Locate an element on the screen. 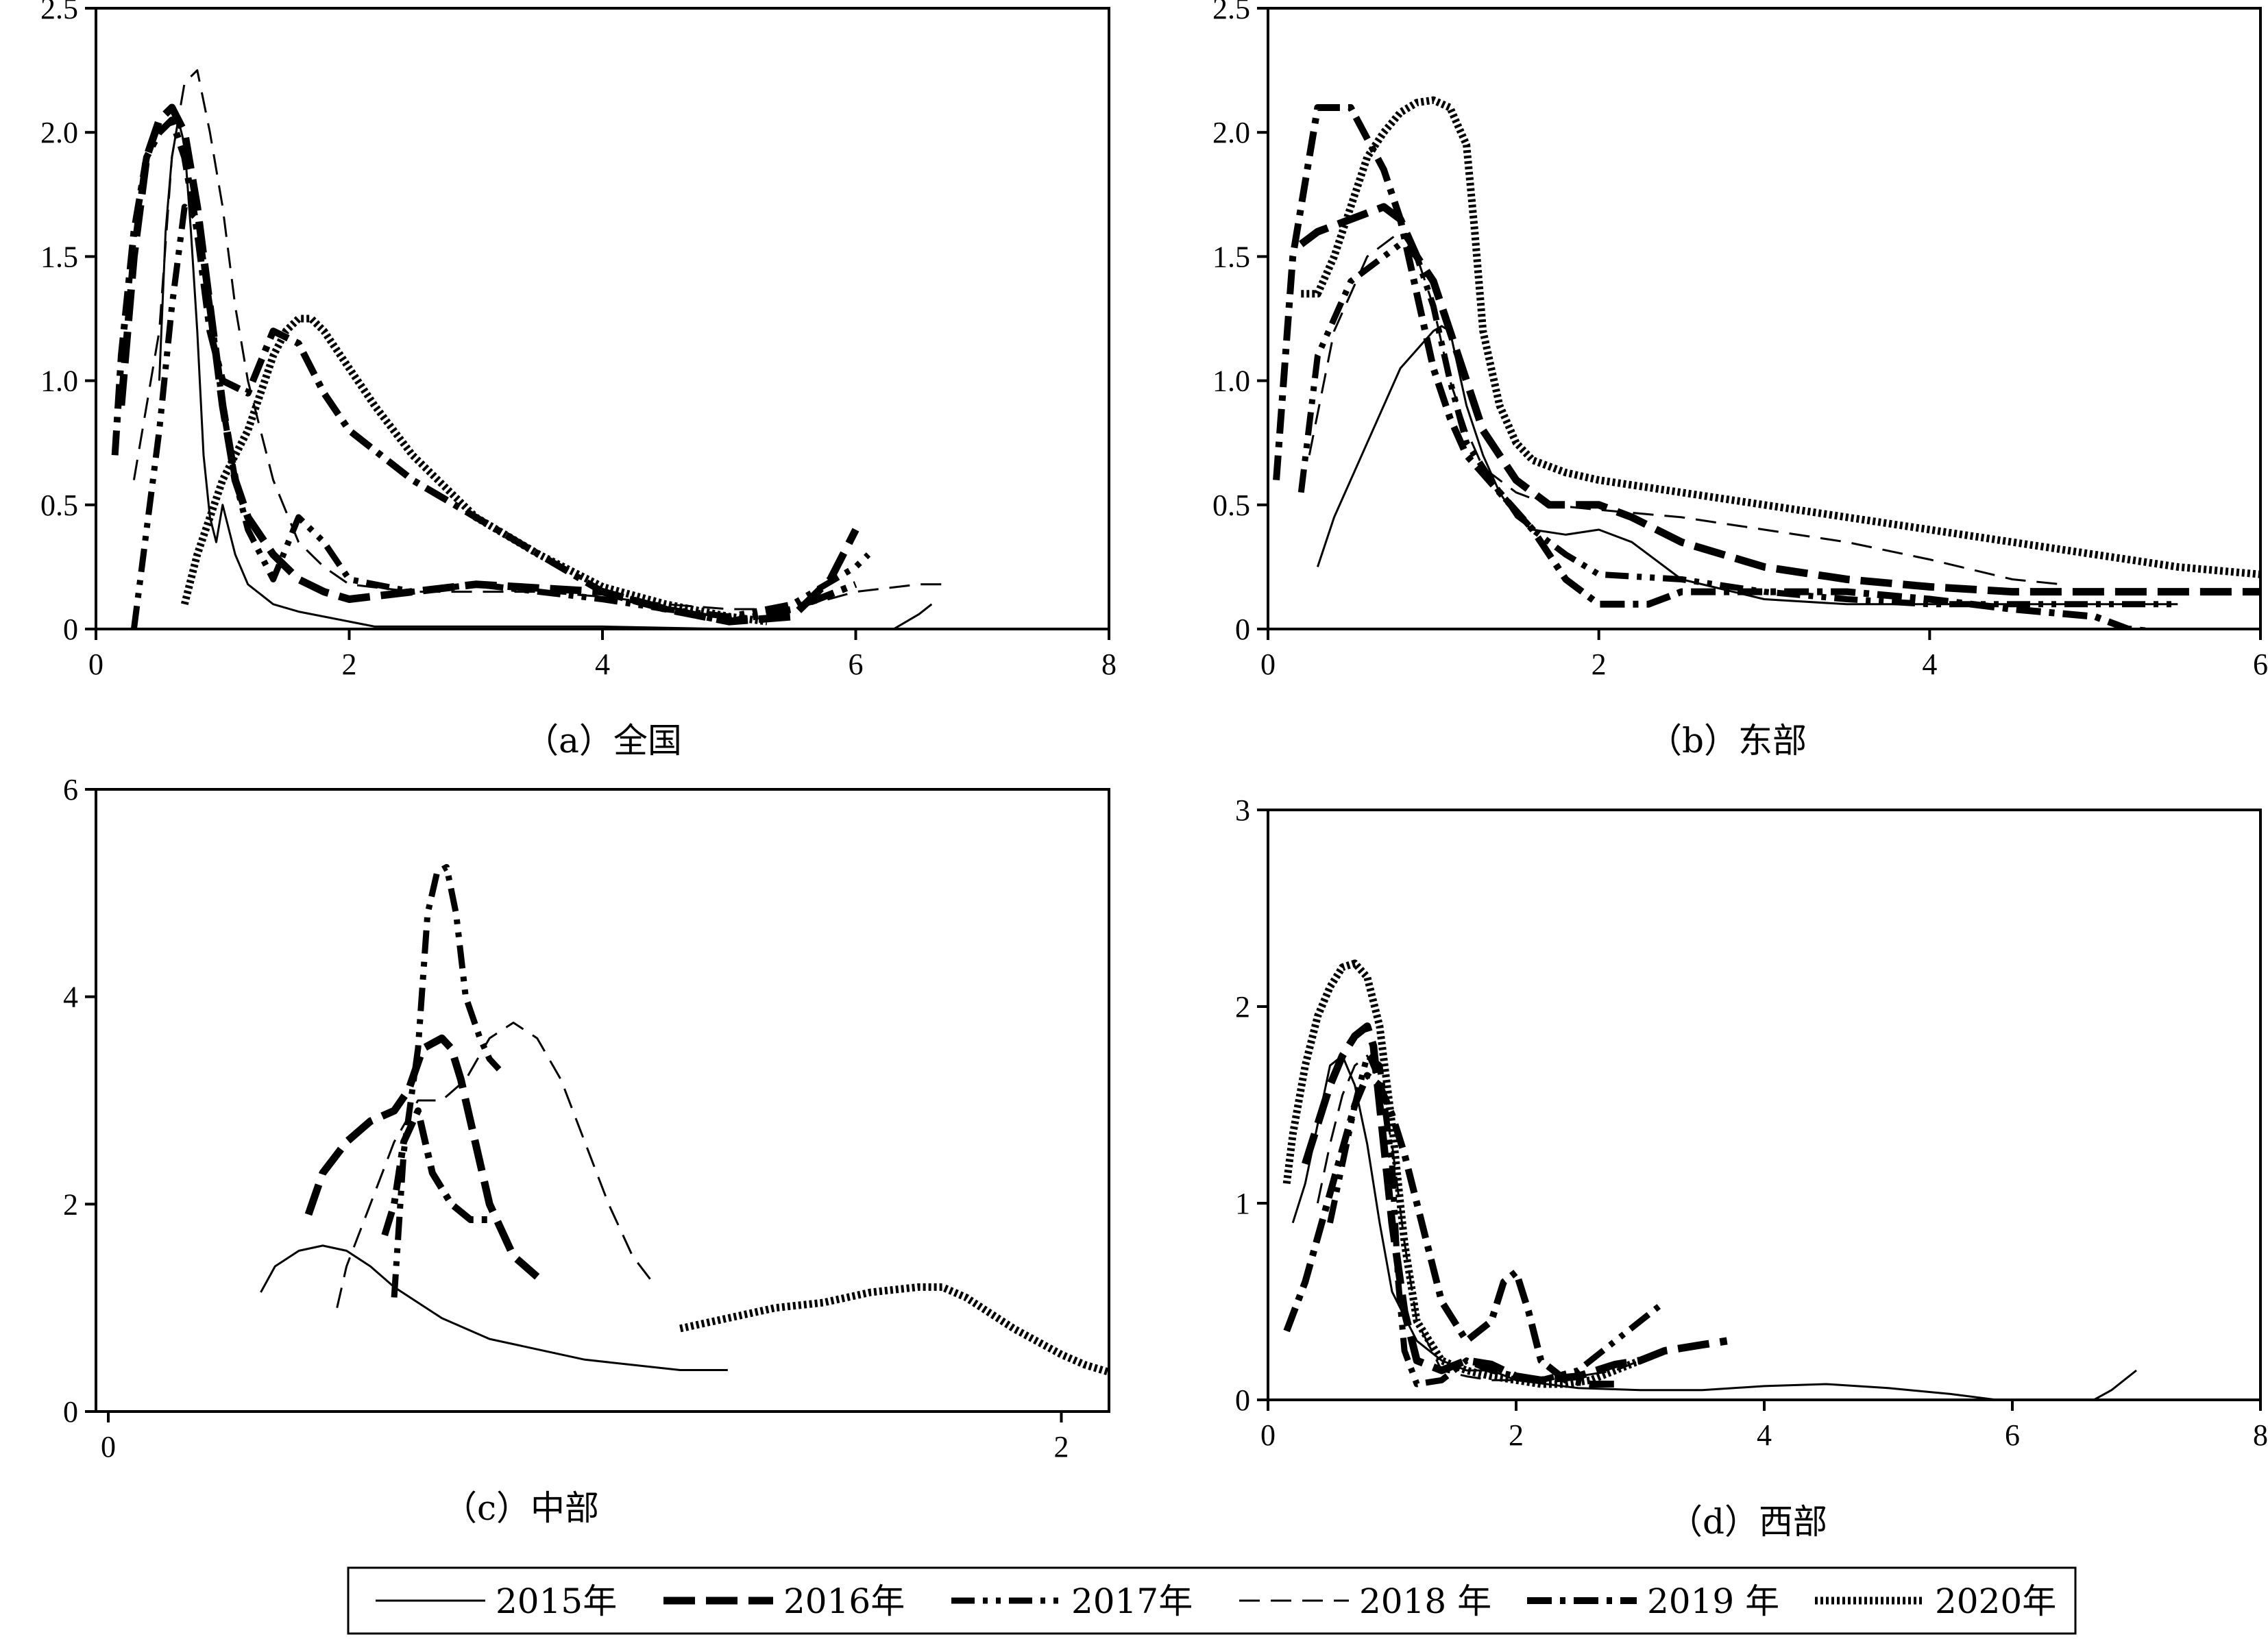  legend-label: 2016年 is located at coordinates (844, 1601).